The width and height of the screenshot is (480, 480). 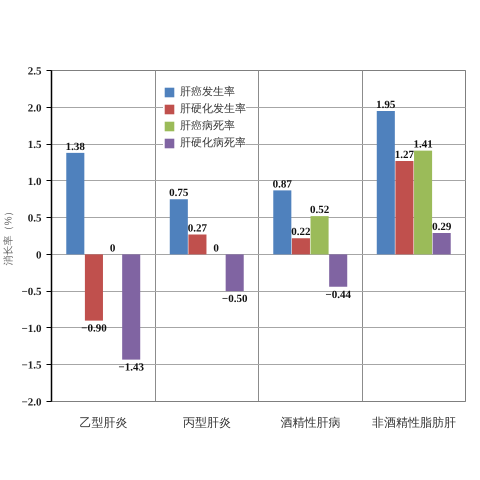 What do you see at coordinates (35, 182) in the screenshot?
I see `y-tick-label: 1.0` at bounding box center [35, 182].